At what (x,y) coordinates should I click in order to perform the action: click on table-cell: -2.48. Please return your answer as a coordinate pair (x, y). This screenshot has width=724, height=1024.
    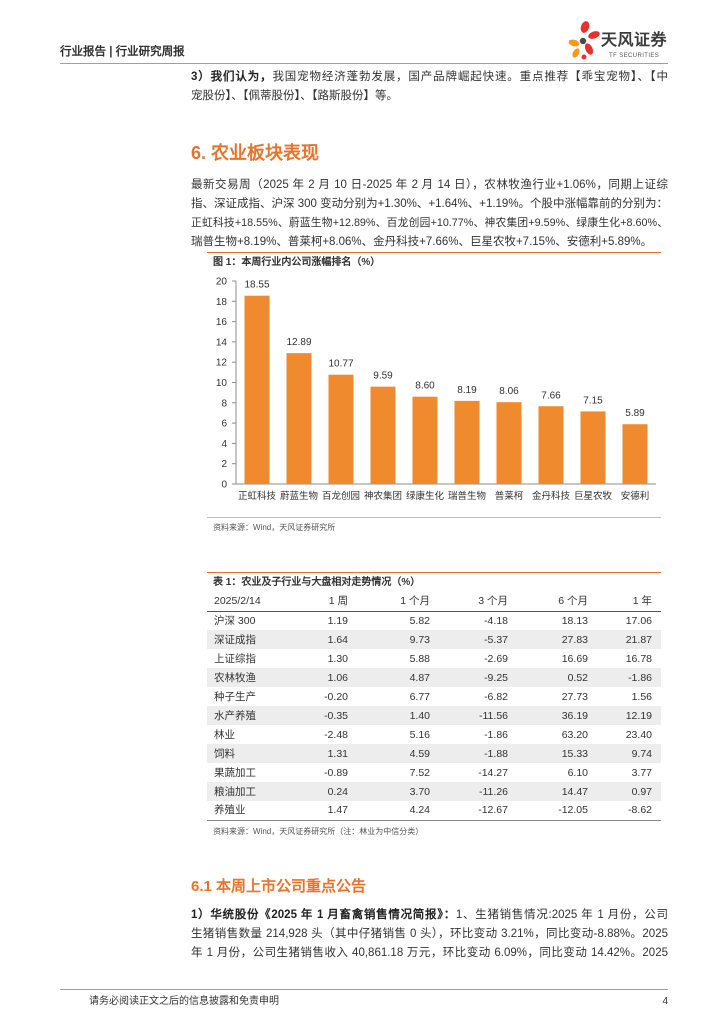
    Looking at the image, I should click on (336, 734).